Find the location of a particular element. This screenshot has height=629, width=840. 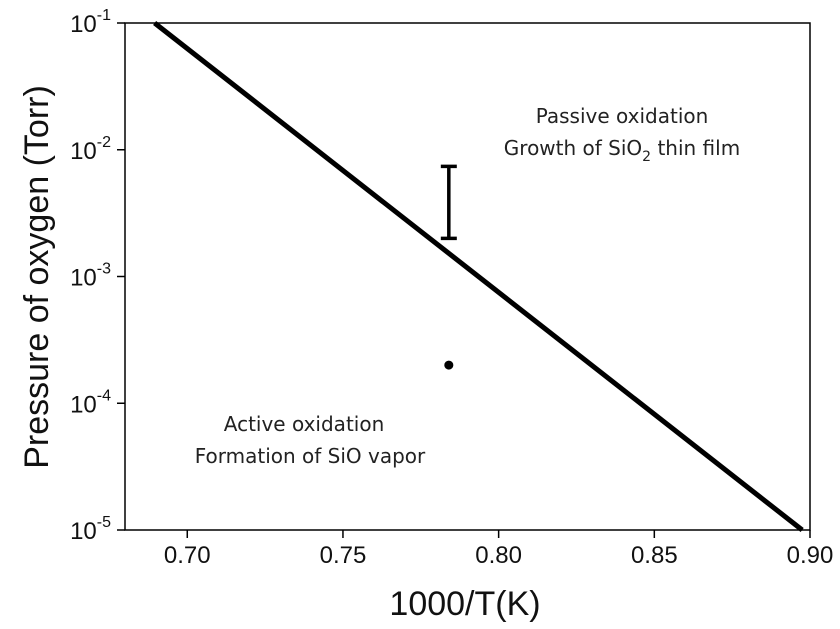

x-tick-label: 0.70 is located at coordinates (187, 555).